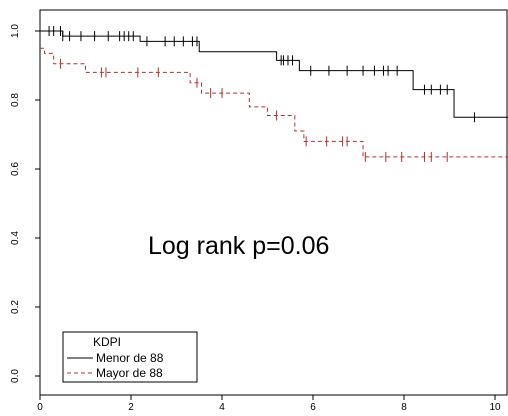 This screenshot has width=508, height=416. I want to click on x-tick-label: 4, so click(222, 407).